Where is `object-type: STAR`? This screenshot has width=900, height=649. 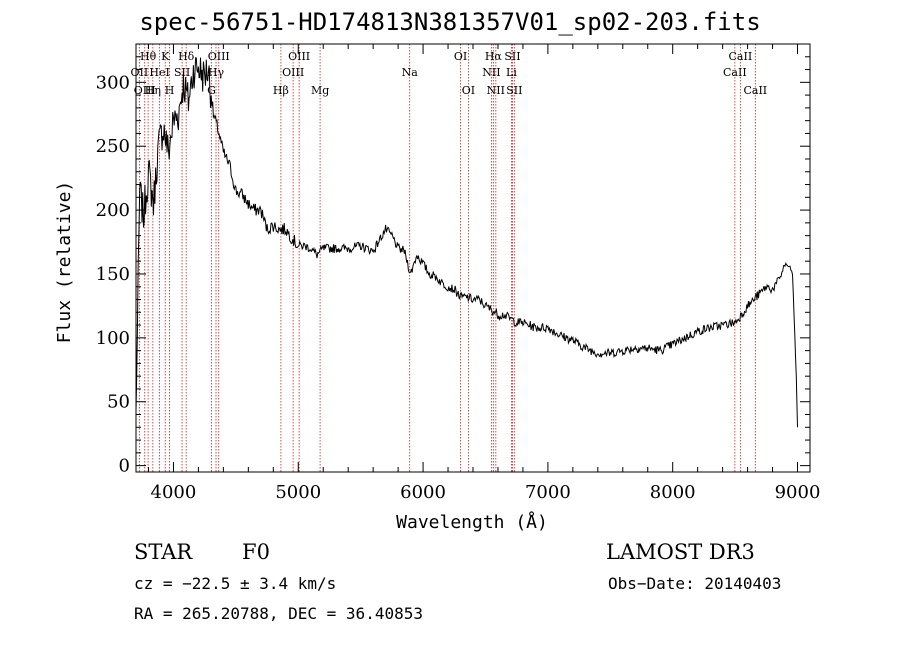 object-type: STAR is located at coordinates (163, 552).